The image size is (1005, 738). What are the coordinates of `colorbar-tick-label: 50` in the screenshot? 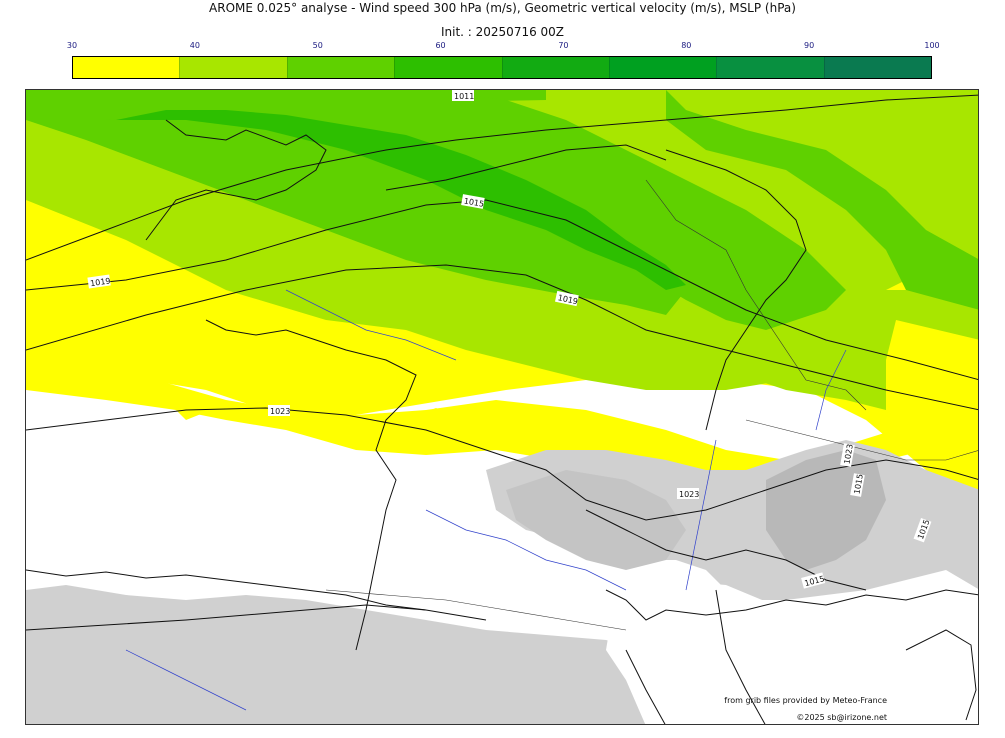 It's located at (317, 45).